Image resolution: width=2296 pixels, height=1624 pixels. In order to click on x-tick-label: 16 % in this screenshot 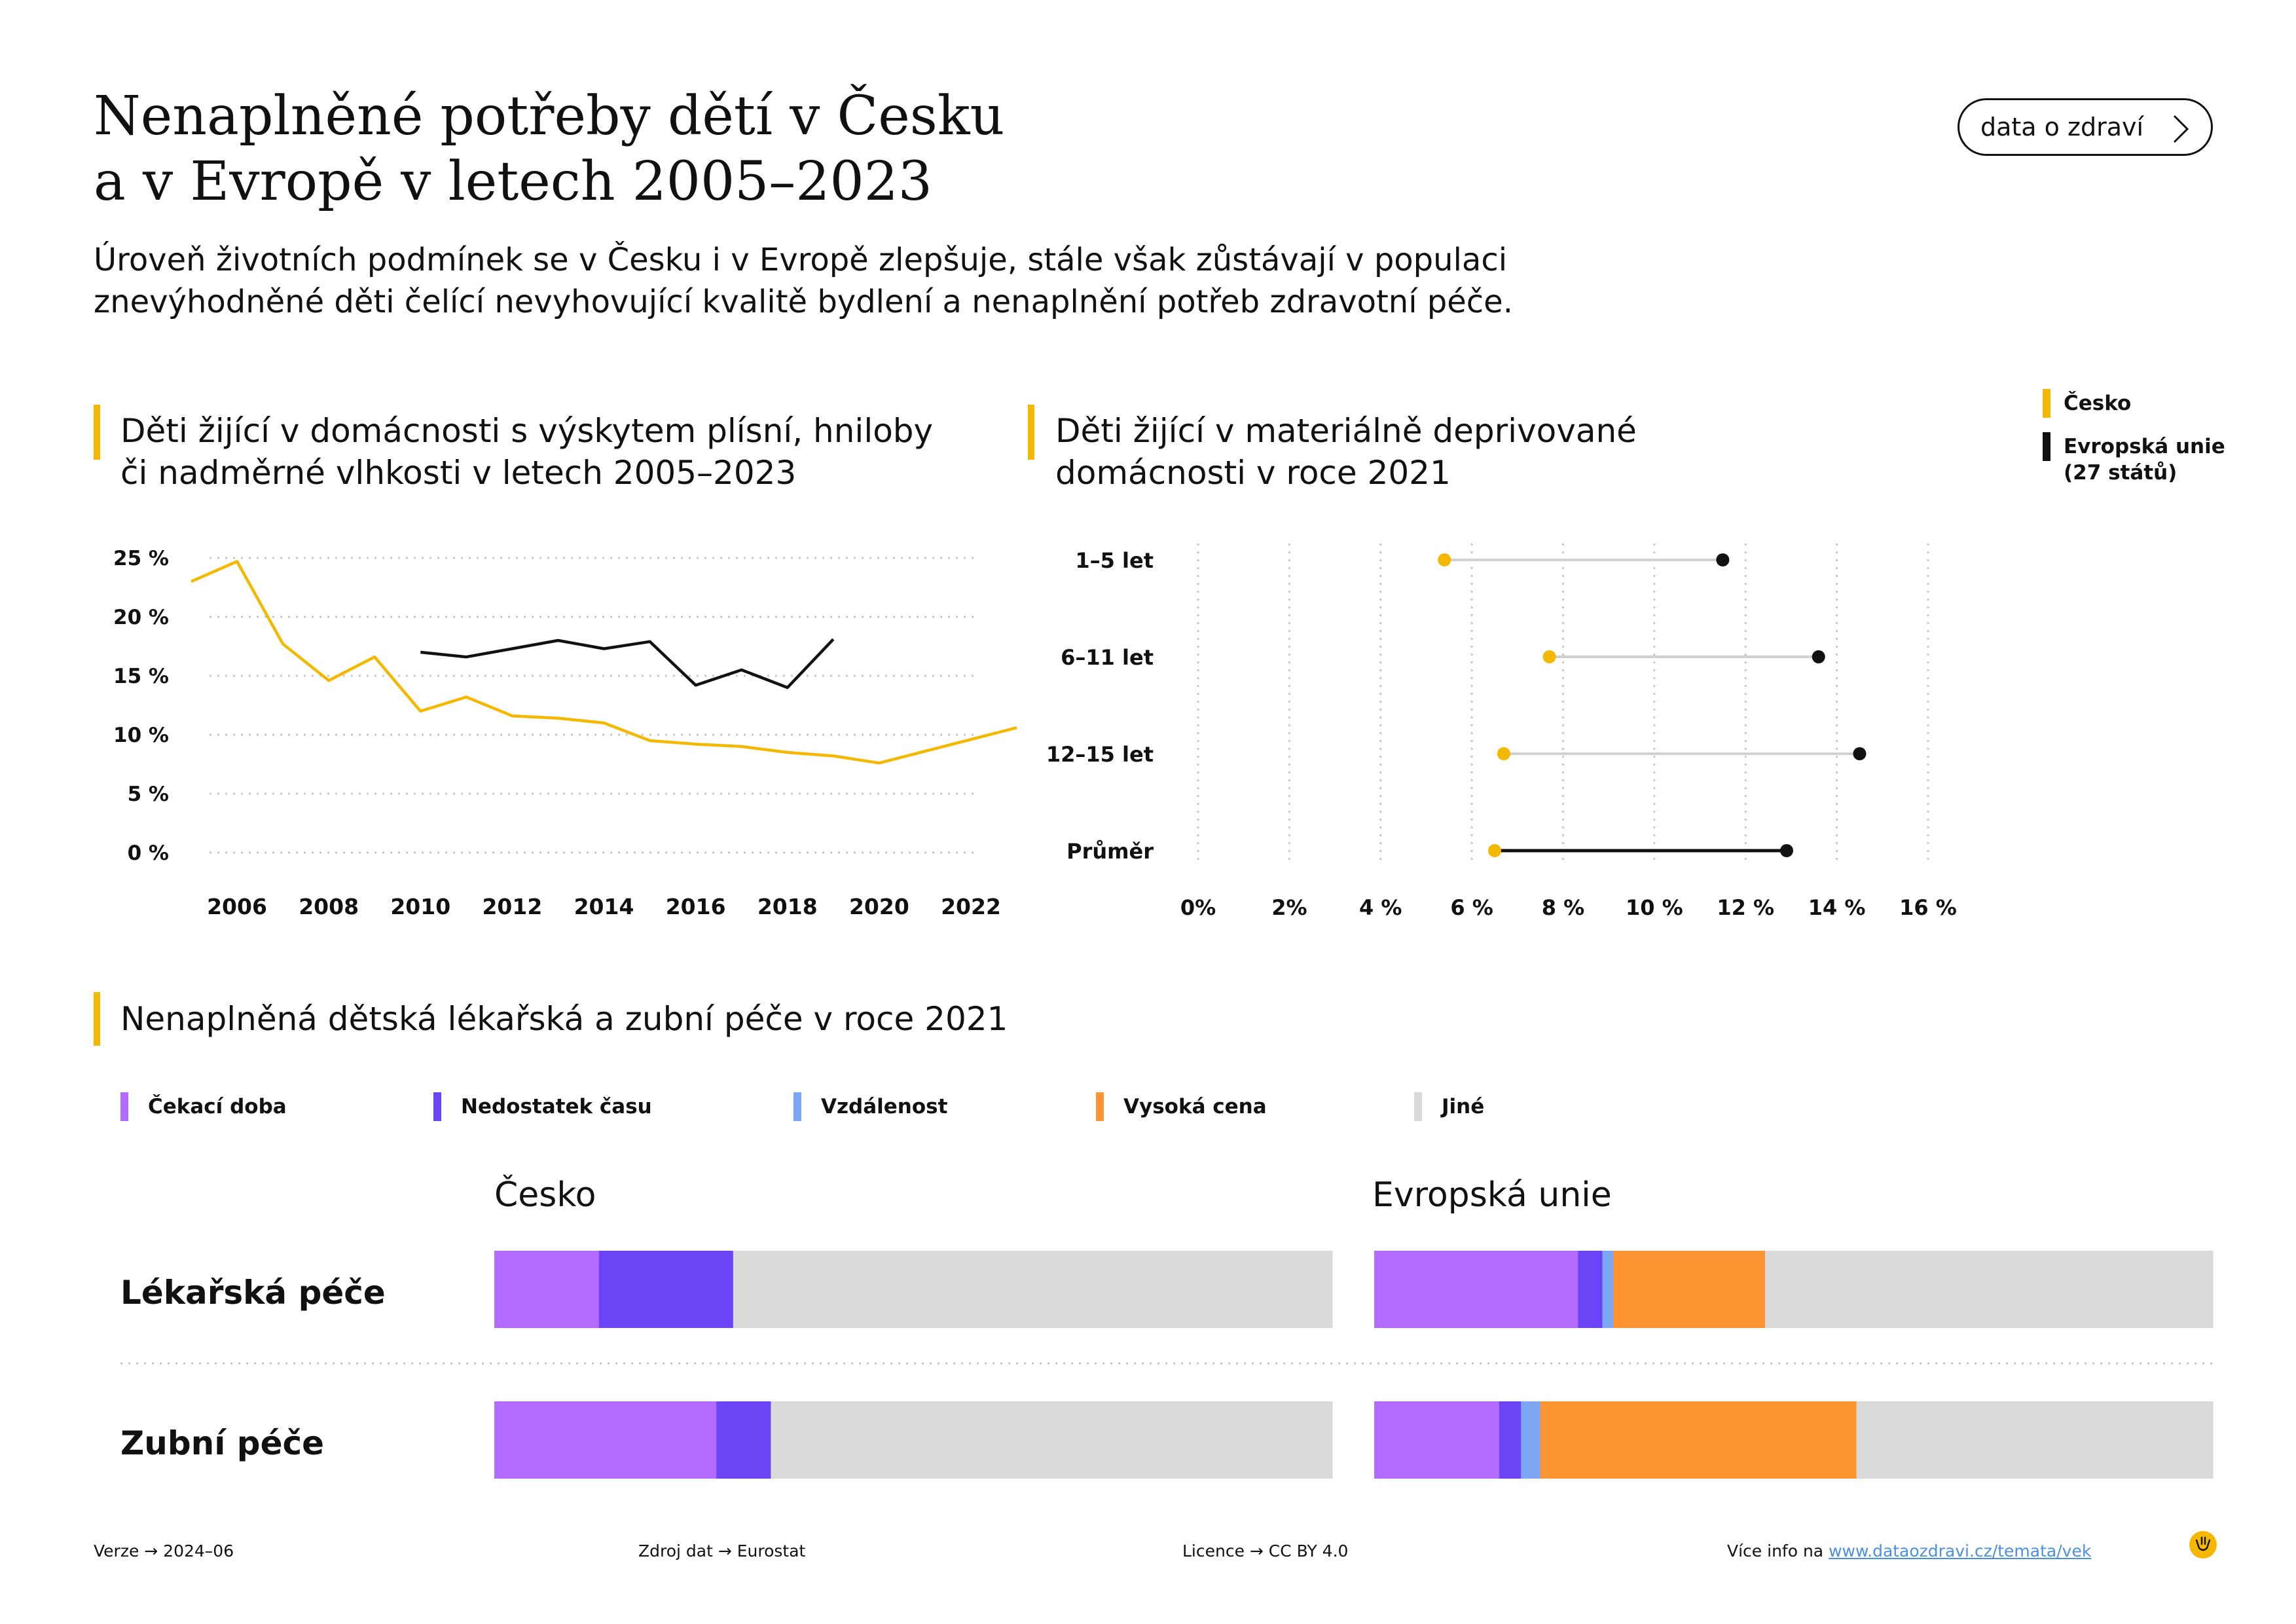, I will do `click(1928, 907)`.